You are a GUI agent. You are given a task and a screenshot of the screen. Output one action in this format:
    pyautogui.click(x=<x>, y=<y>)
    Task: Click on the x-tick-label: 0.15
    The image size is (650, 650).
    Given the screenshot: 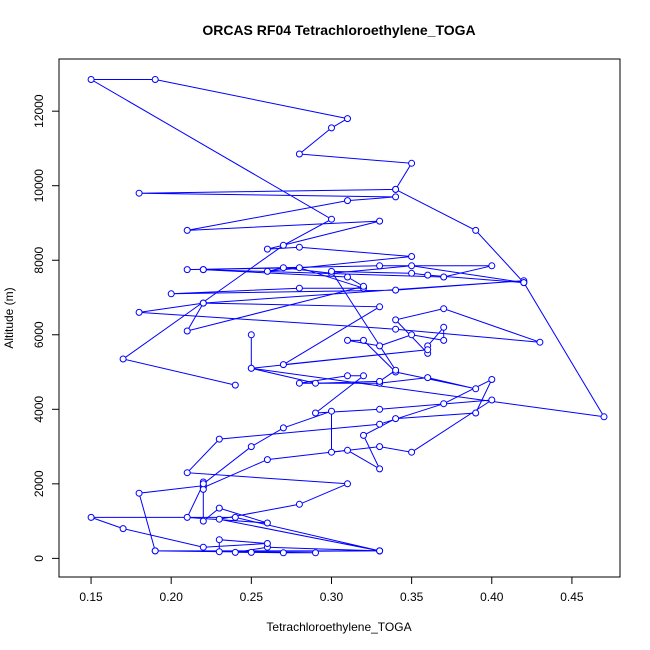 What is the action you would take?
    pyautogui.click(x=91, y=597)
    